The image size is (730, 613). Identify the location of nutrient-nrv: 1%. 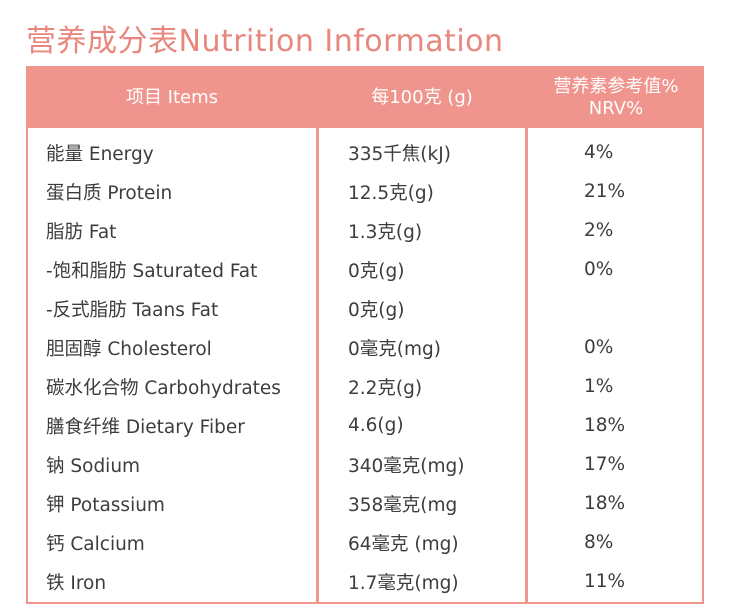
(599, 386).